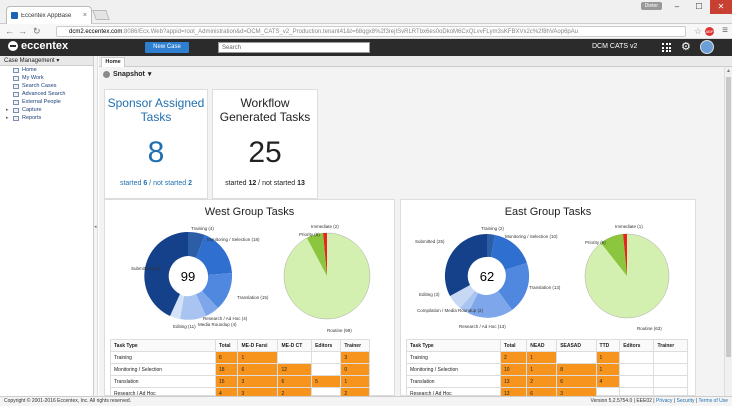 This screenshot has width=732, height=406. Describe the element at coordinates (16, 94) in the screenshot. I see `advanced-search-icon` at that location.